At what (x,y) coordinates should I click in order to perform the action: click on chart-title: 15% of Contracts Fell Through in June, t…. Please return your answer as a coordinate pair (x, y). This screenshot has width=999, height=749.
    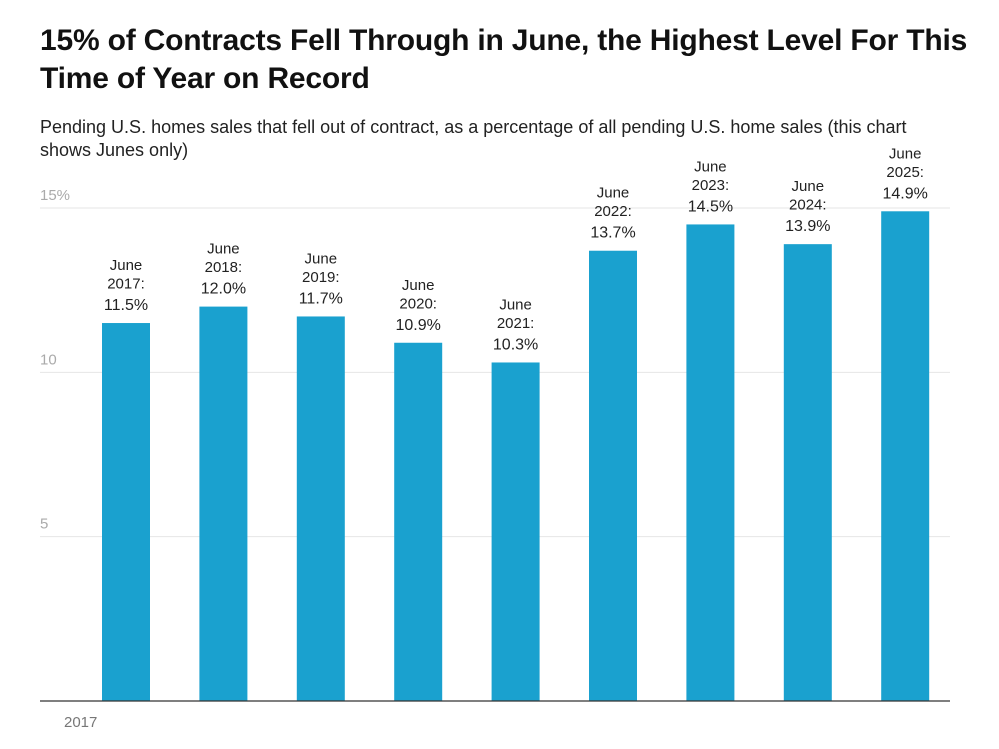
    Looking at the image, I should click on (504, 59).